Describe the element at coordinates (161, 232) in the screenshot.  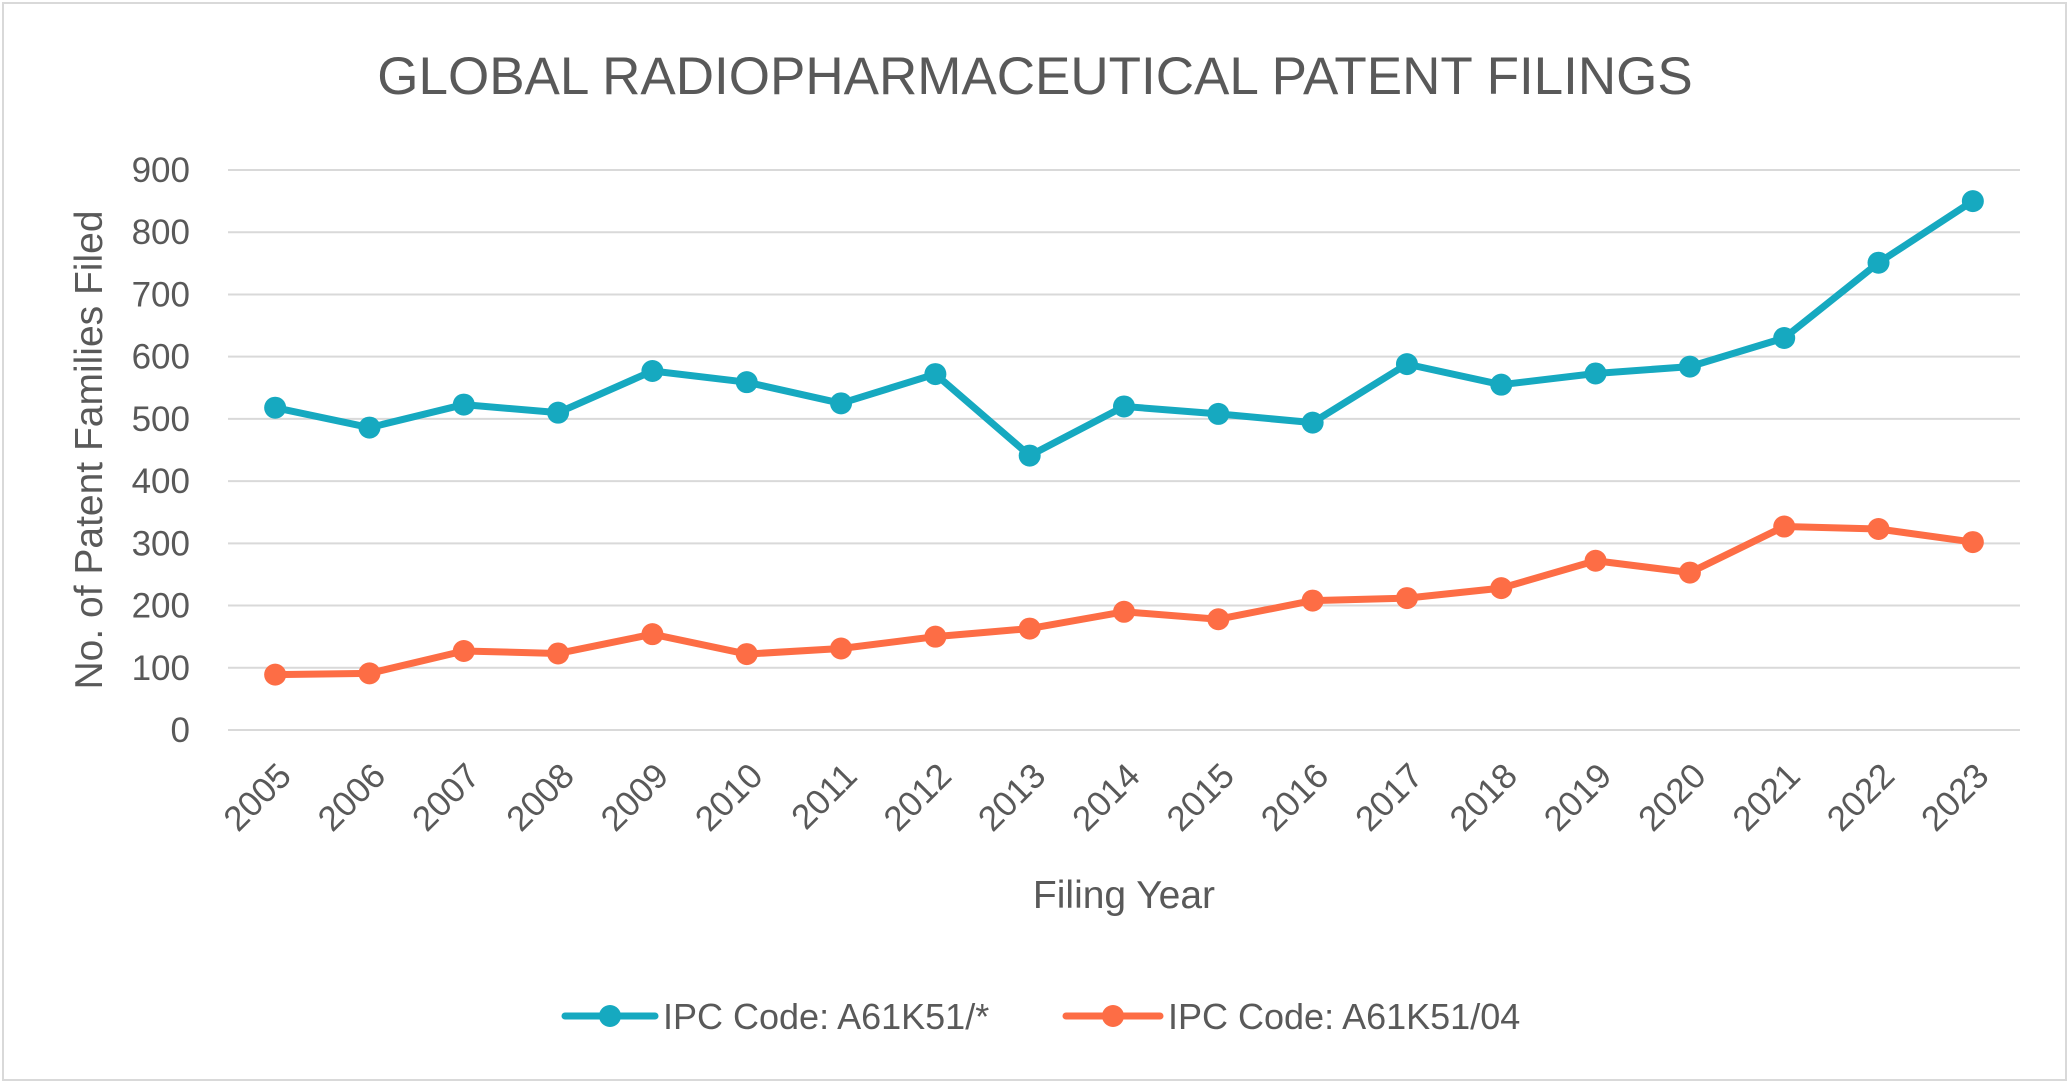
I see `y-tick-label: 800` at that location.